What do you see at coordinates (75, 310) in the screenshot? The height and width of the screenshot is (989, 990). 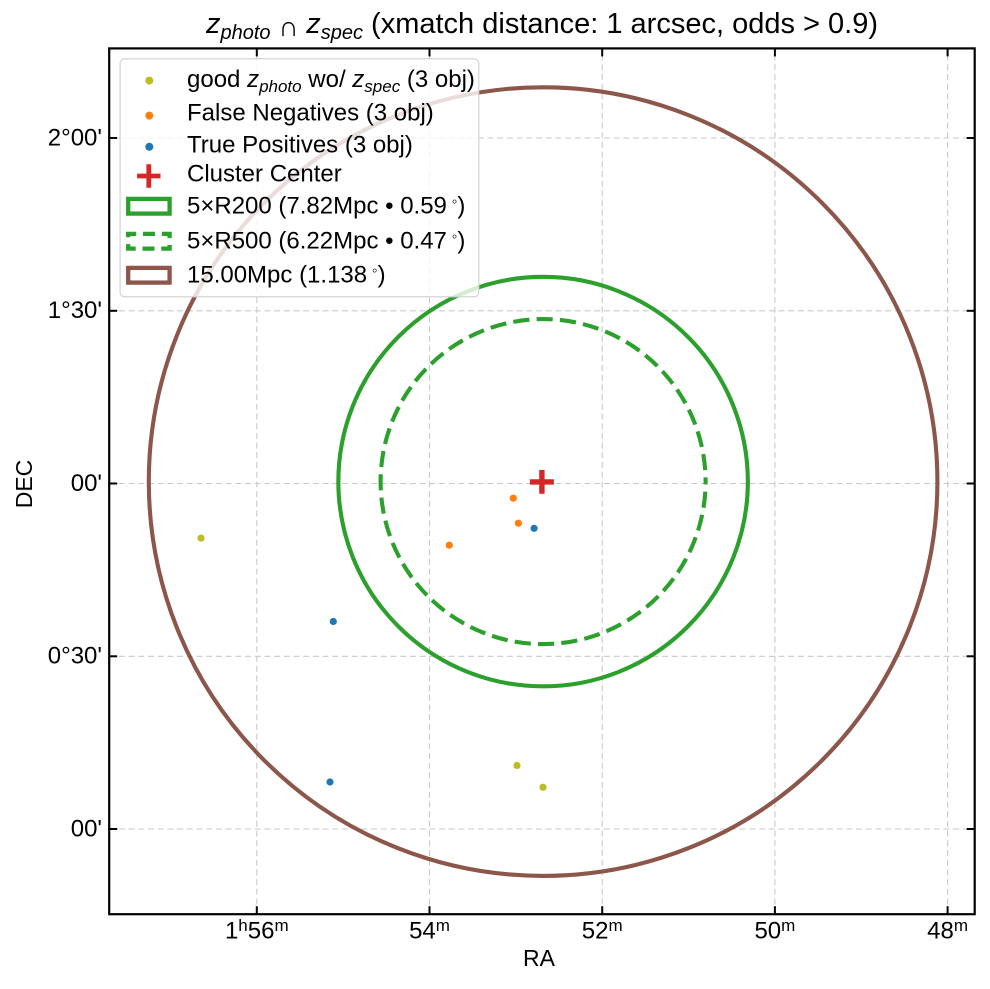 I see `svg-text: 1°30'` at bounding box center [75, 310].